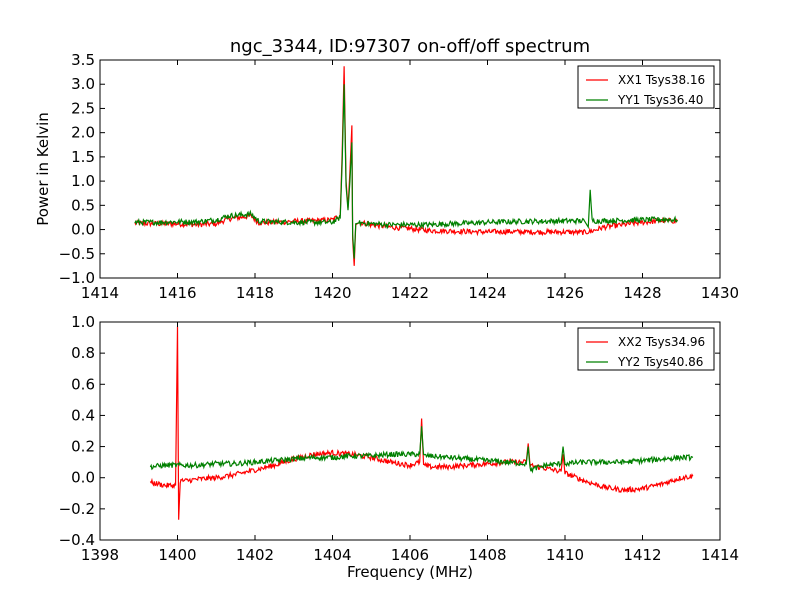 This screenshot has height=600, width=800. I want to click on bottom-y-tick-label: 1.0, so click(83, 322).